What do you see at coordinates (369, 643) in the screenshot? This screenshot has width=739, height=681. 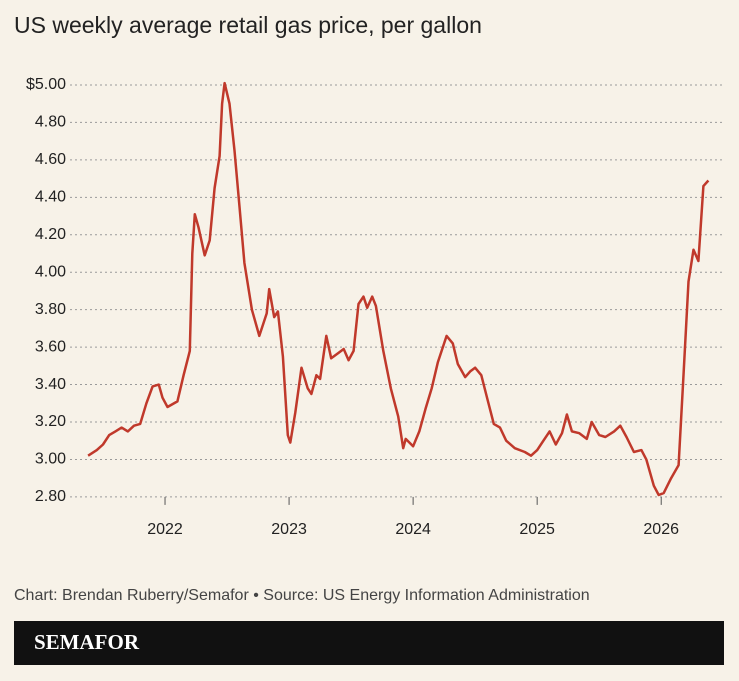 I see `brand-bar` at bounding box center [369, 643].